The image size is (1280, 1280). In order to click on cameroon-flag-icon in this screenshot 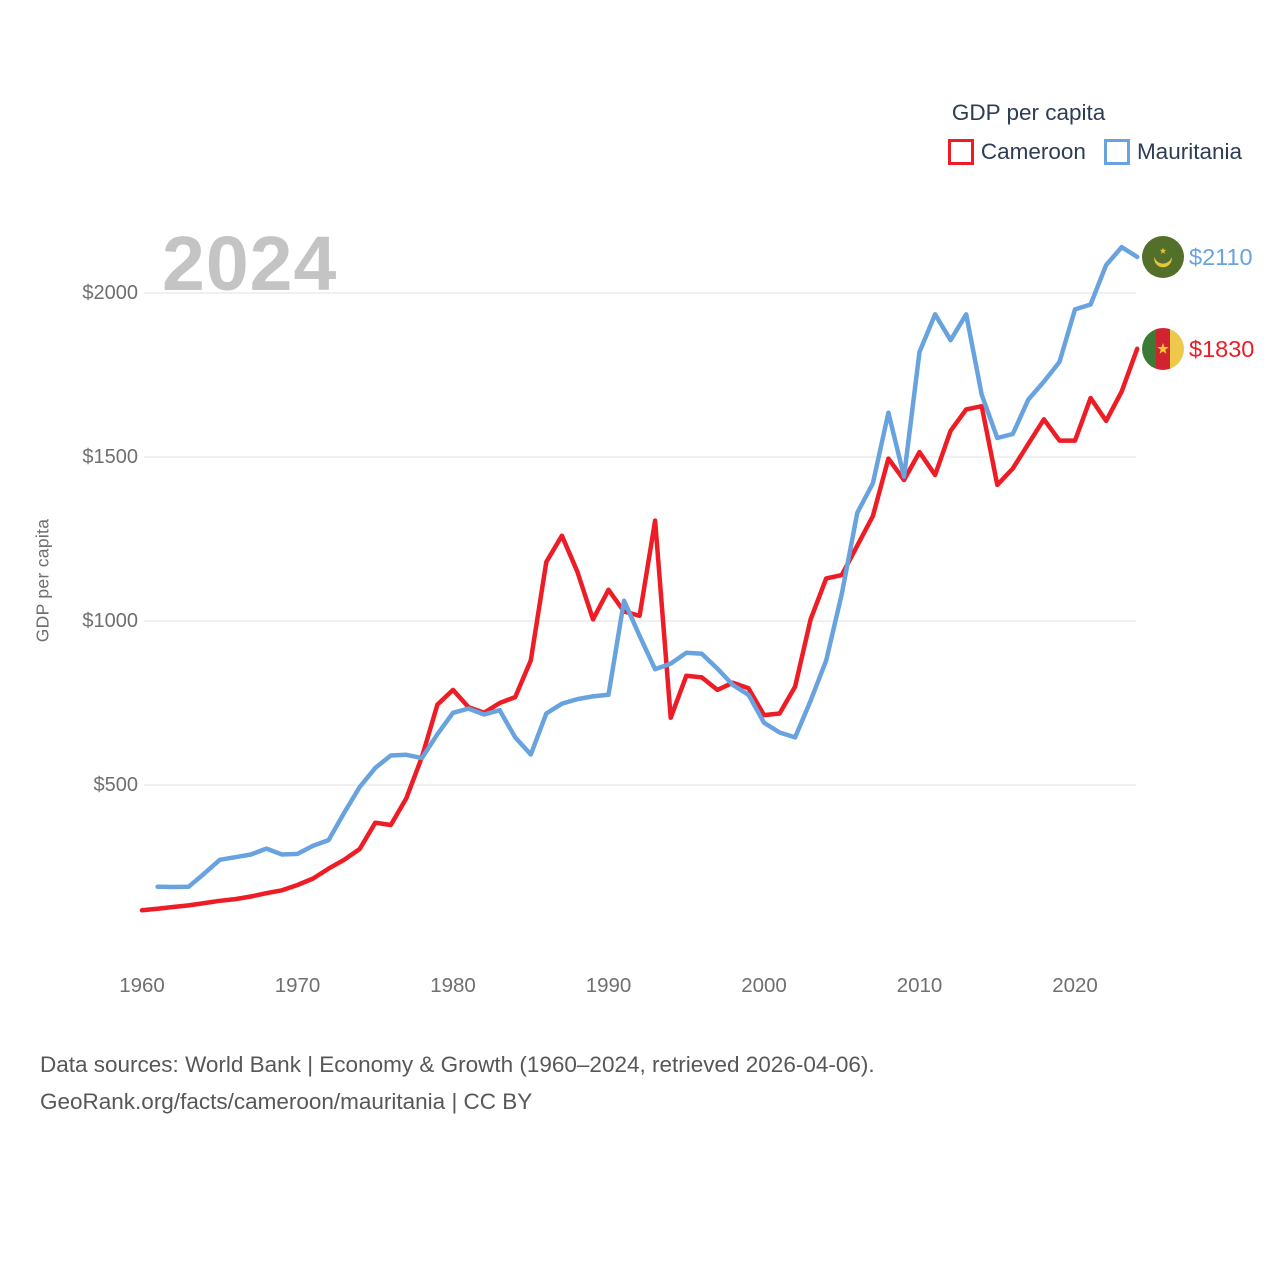, I will do `click(1163, 349)`.